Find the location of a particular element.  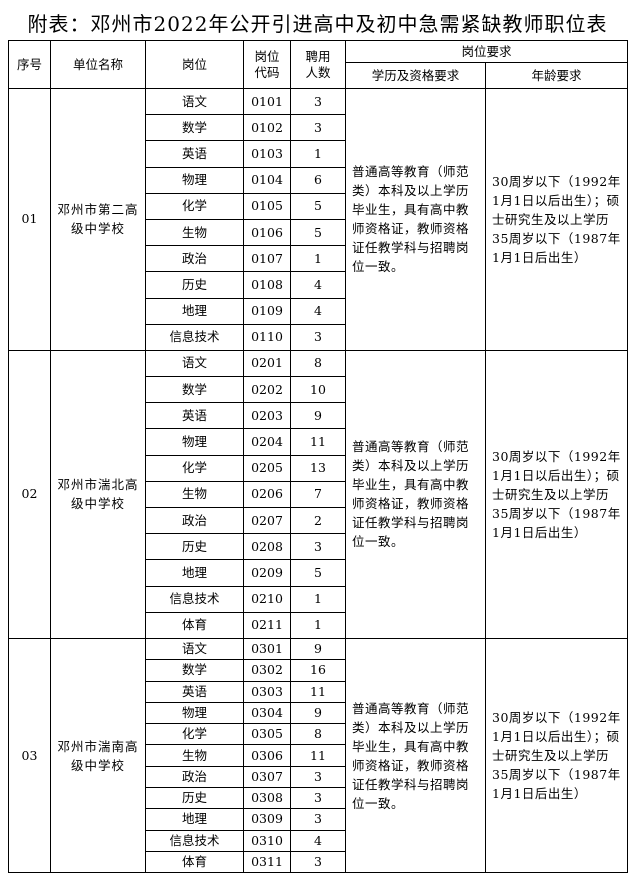

seq-cell: 02 is located at coordinates (29, 494).